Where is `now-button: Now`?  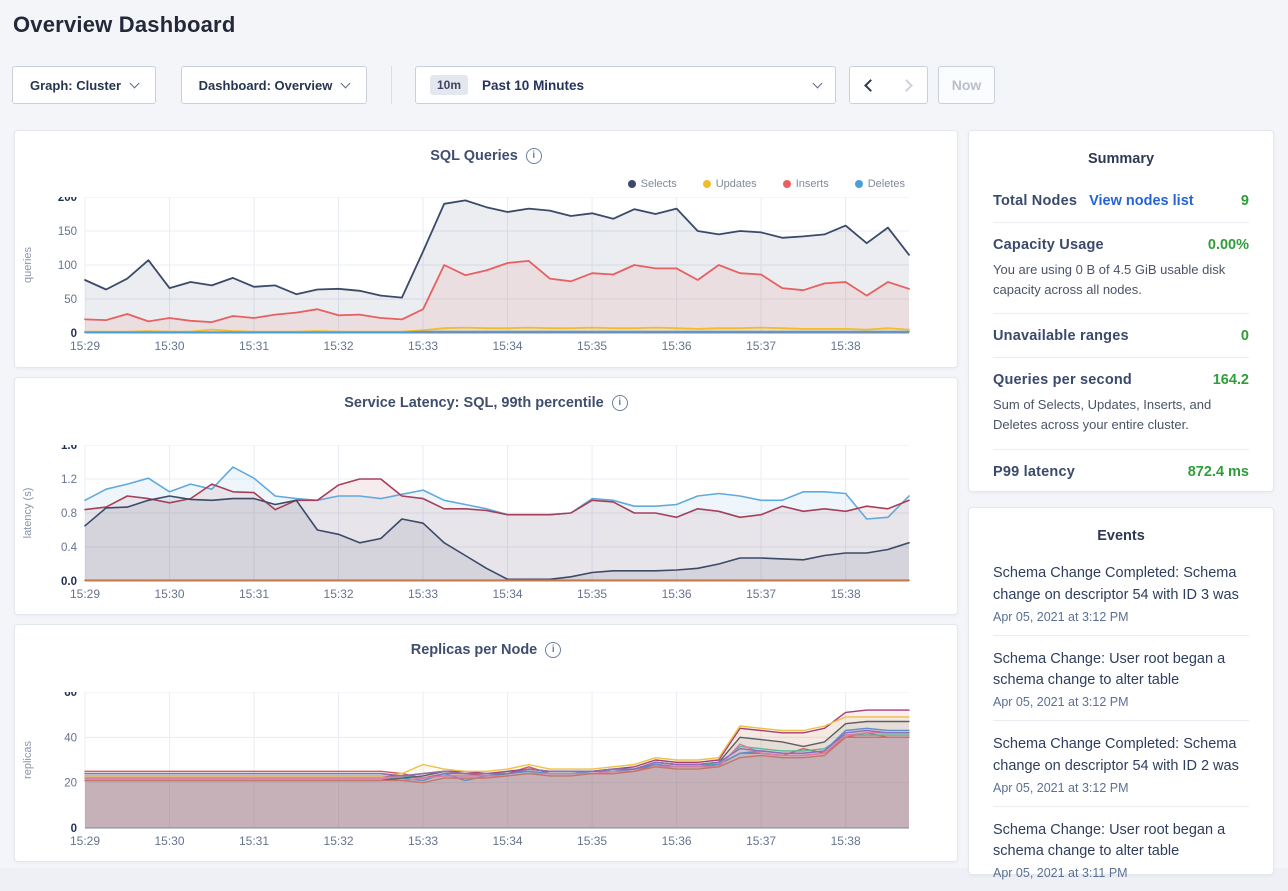
now-button: Now is located at coordinates (966, 85).